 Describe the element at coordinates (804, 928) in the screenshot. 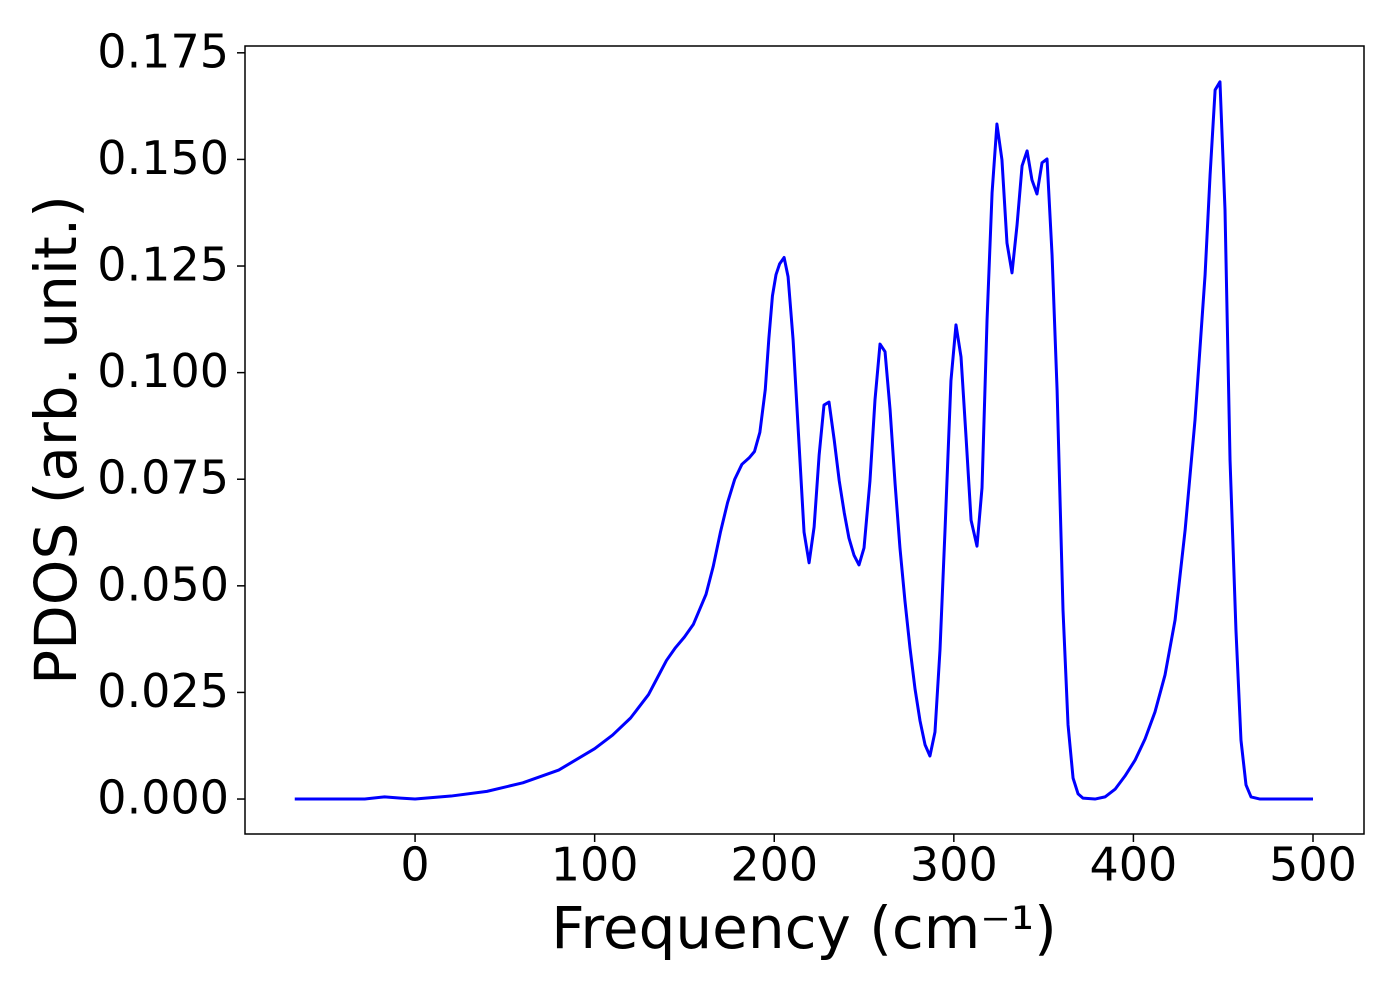

I see `x-axis-label: Frequency (cm⁻¹)` at that location.